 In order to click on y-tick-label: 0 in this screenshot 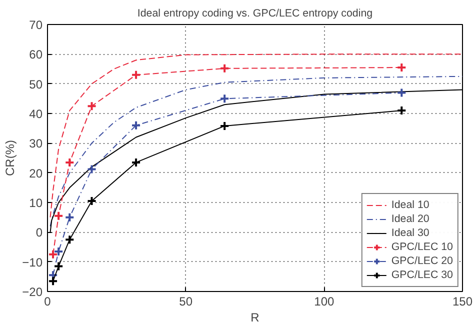, I will do `click(39, 233)`.